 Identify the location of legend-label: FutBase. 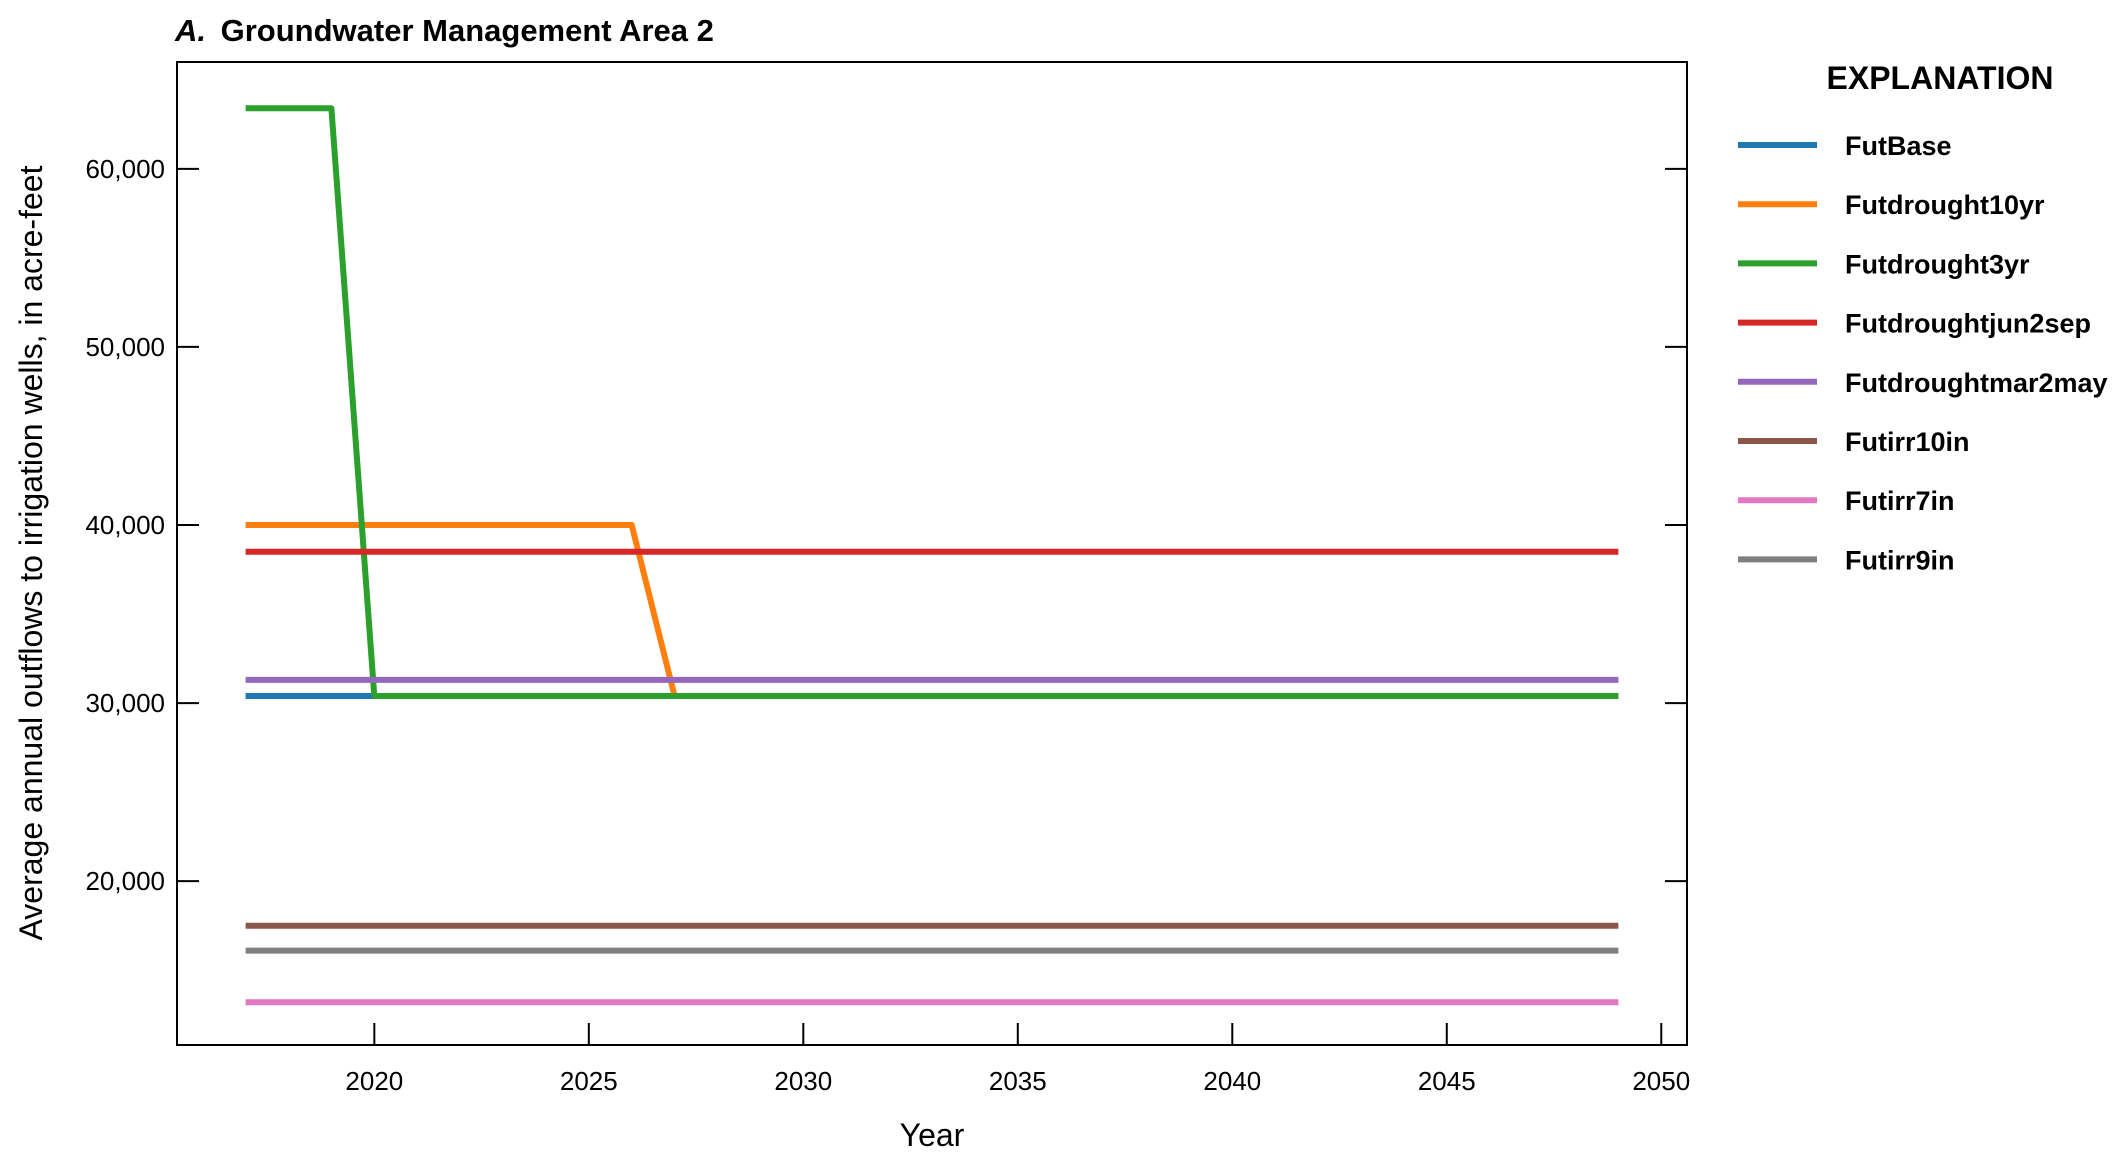
(1898, 146).